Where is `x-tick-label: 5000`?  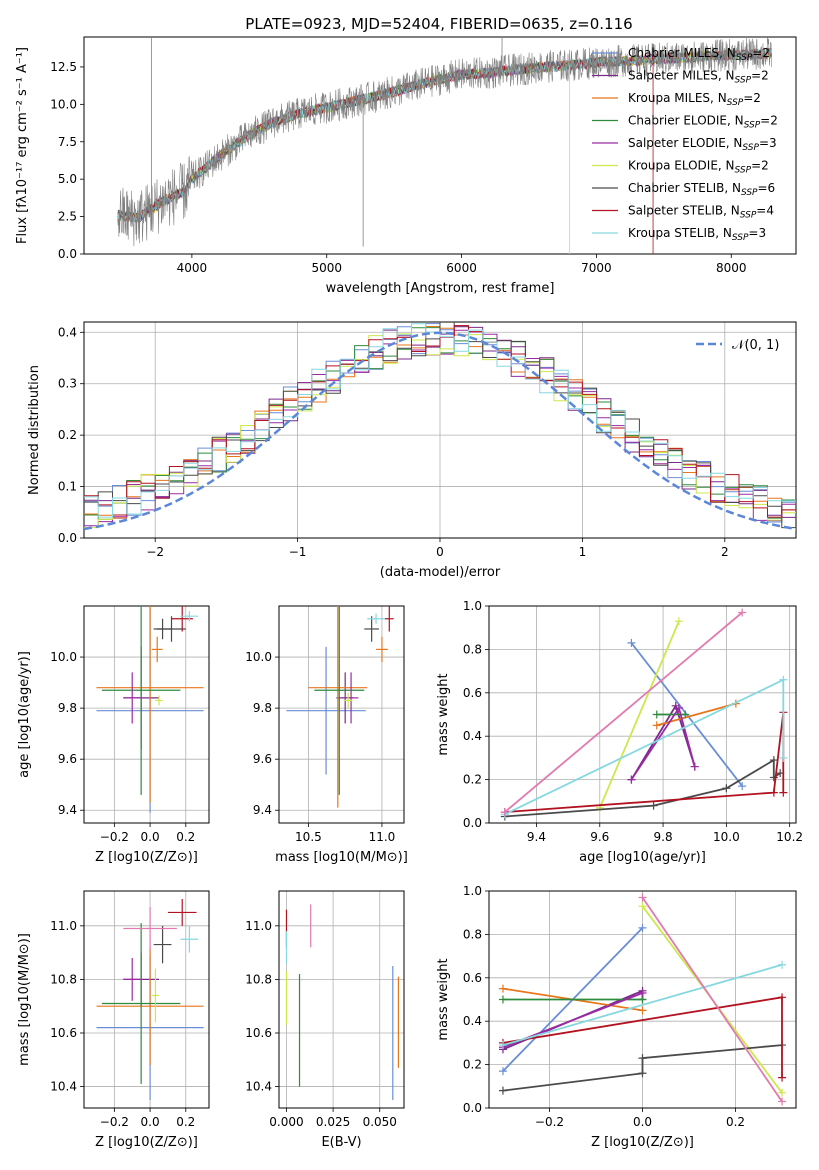 x-tick-label: 5000 is located at coordinates (326, 268).